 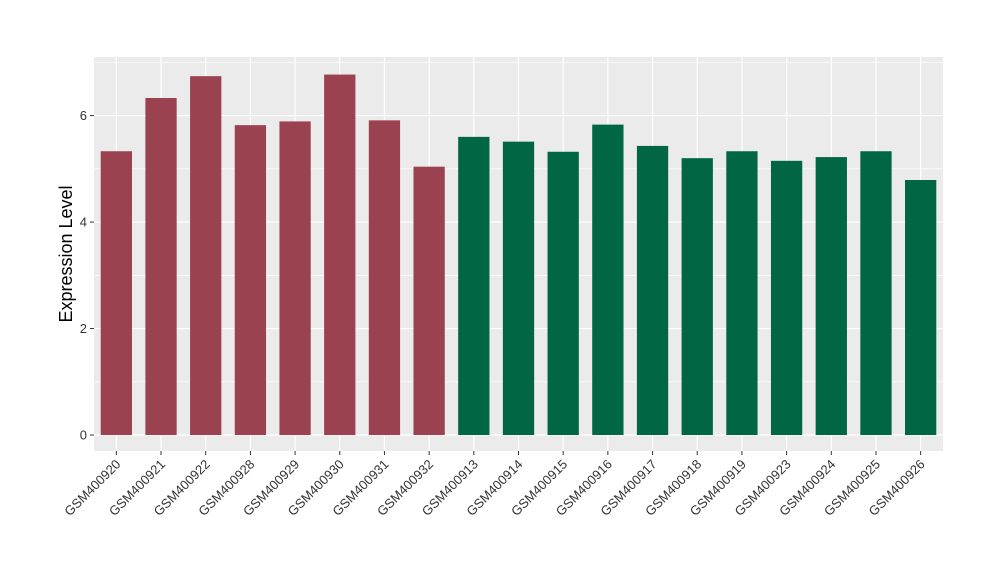 What do you see at coordinates (786, 298) in the screenshot?
I see `bar-GSM400923` at bounding box center [786, 298].